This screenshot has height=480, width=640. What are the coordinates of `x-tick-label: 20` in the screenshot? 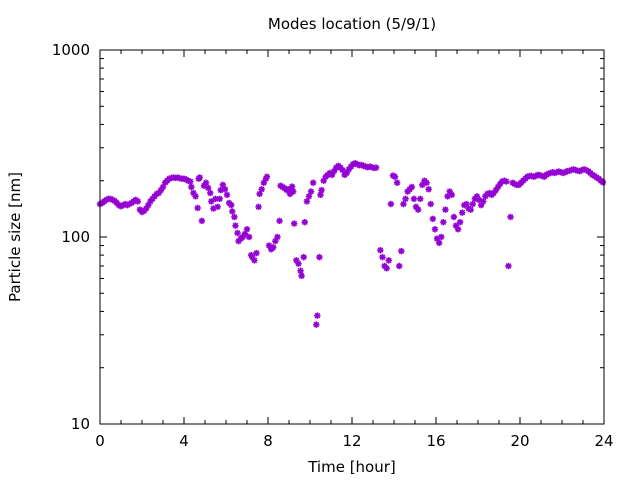 It's located at (519, 441).